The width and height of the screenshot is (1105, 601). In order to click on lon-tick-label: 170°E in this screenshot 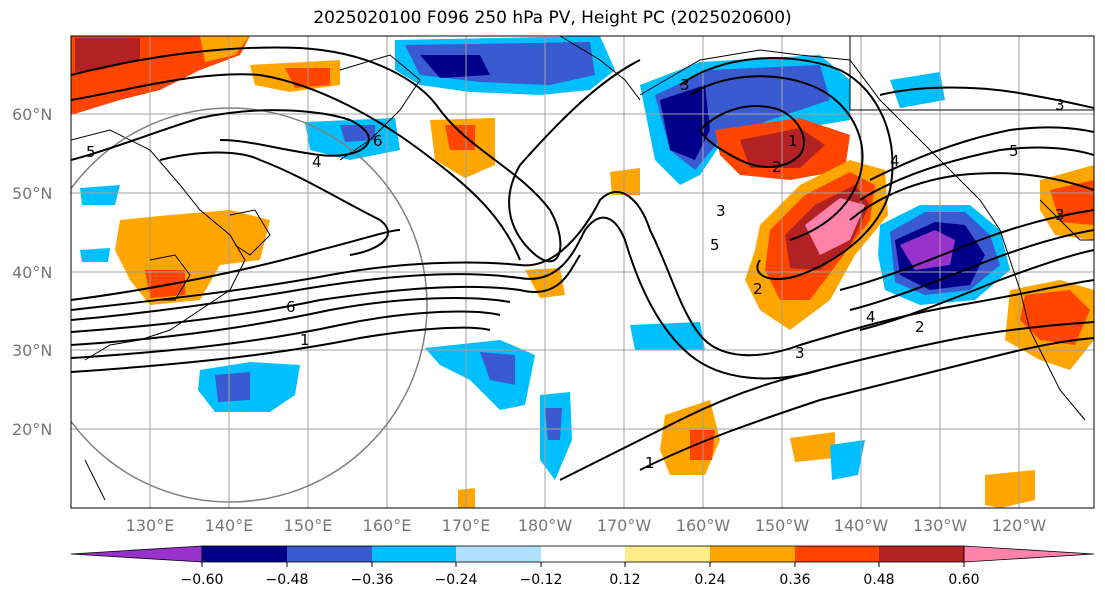, I will do `click(466, 525)`.